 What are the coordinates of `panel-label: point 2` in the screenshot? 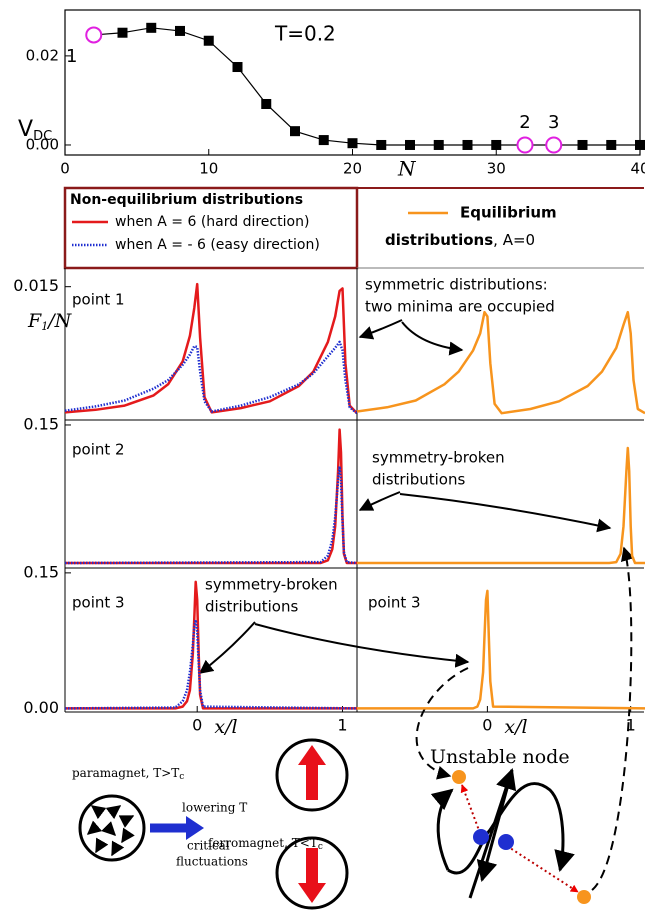 It's located at (98, 450).